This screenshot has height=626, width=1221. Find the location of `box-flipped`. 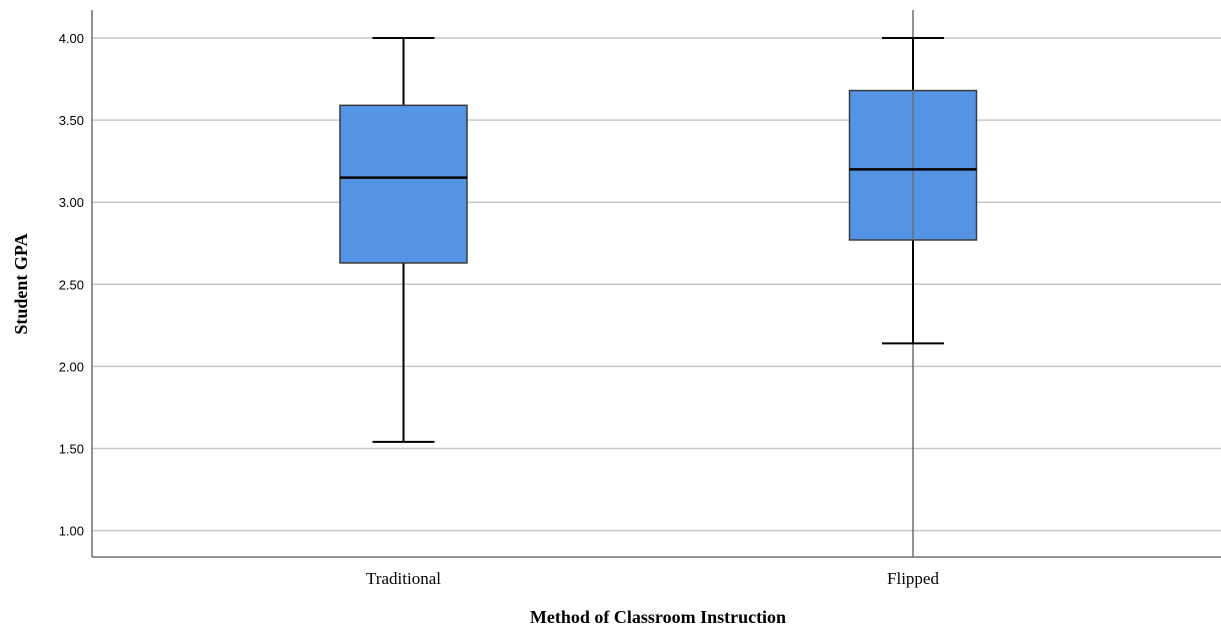

box-flipped is located at coordinates (913, 191).